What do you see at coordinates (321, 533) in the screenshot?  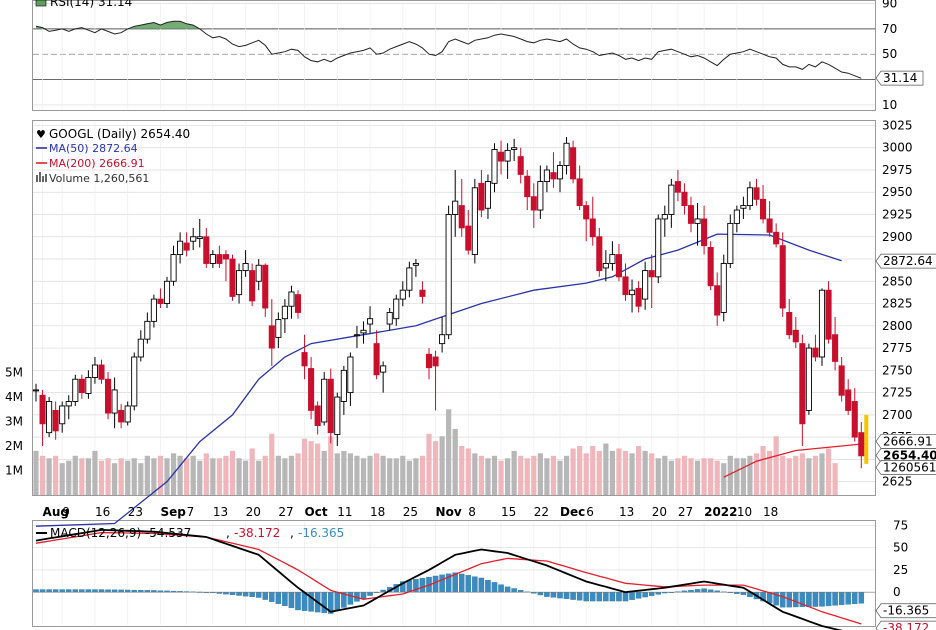 I see `macd-legend-hist: -16.365` at bounding box center [321, 533].